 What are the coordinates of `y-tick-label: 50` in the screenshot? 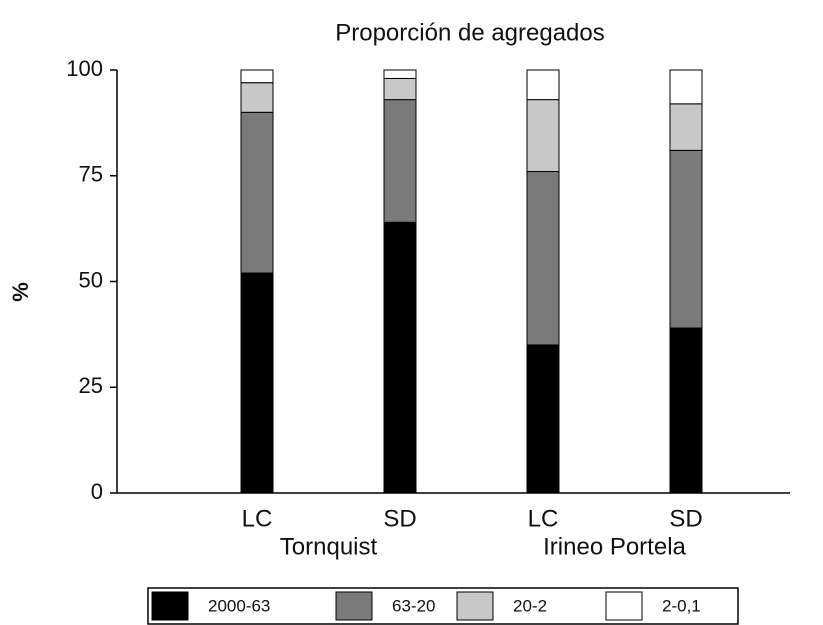 It's located at (91, 279).